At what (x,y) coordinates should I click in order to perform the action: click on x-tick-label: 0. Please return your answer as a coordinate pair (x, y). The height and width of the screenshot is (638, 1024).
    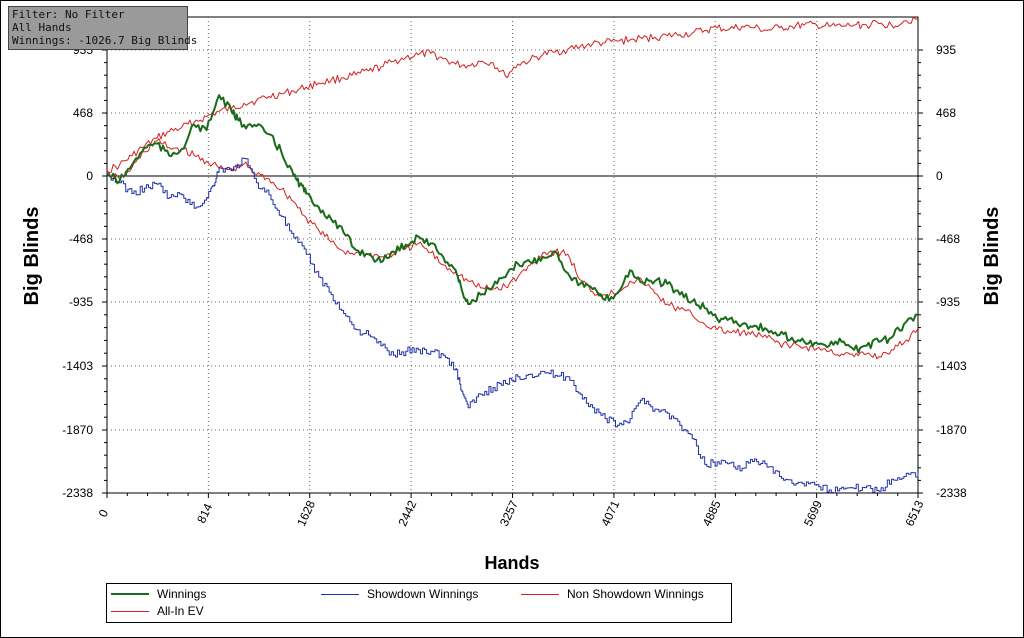
    Looking at the image, I should click on (104, 513).